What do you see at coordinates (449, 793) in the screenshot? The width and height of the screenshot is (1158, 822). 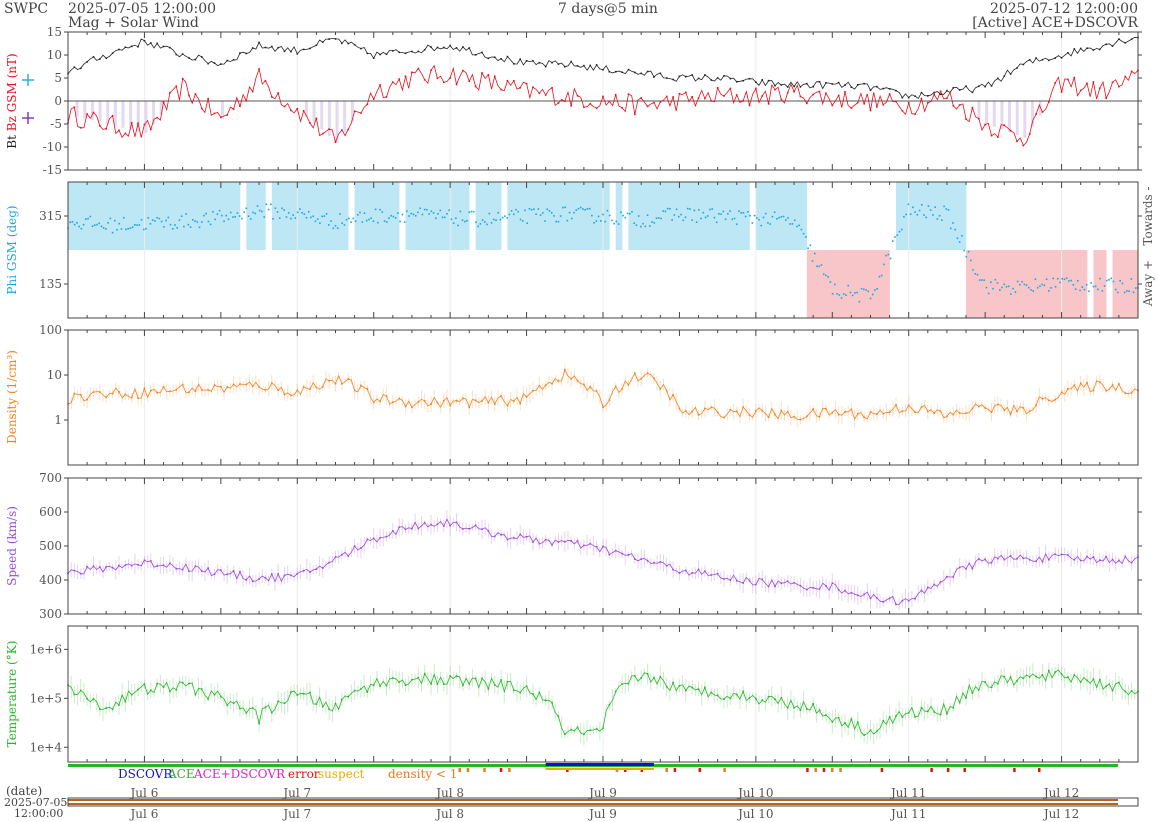 I see `date-label-top: Jul 8` at bounding box center [449, 793].